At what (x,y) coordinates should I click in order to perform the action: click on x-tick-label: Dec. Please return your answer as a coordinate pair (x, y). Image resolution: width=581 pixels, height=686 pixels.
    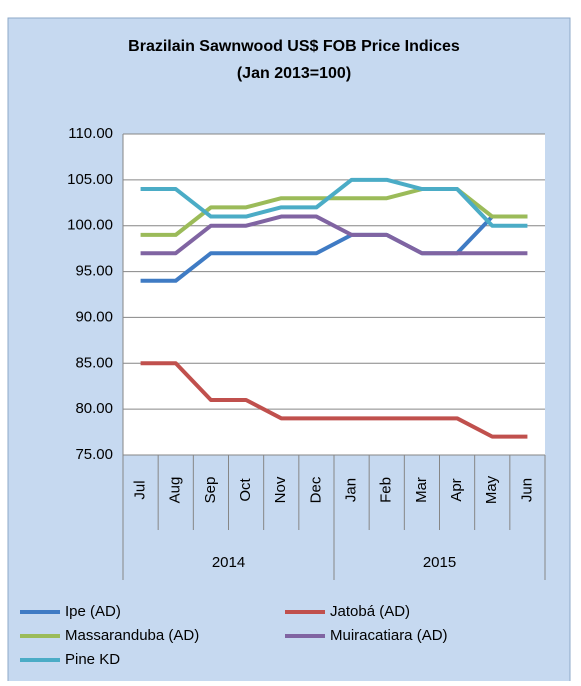
    Looking at the image, I should click on (315, 489).